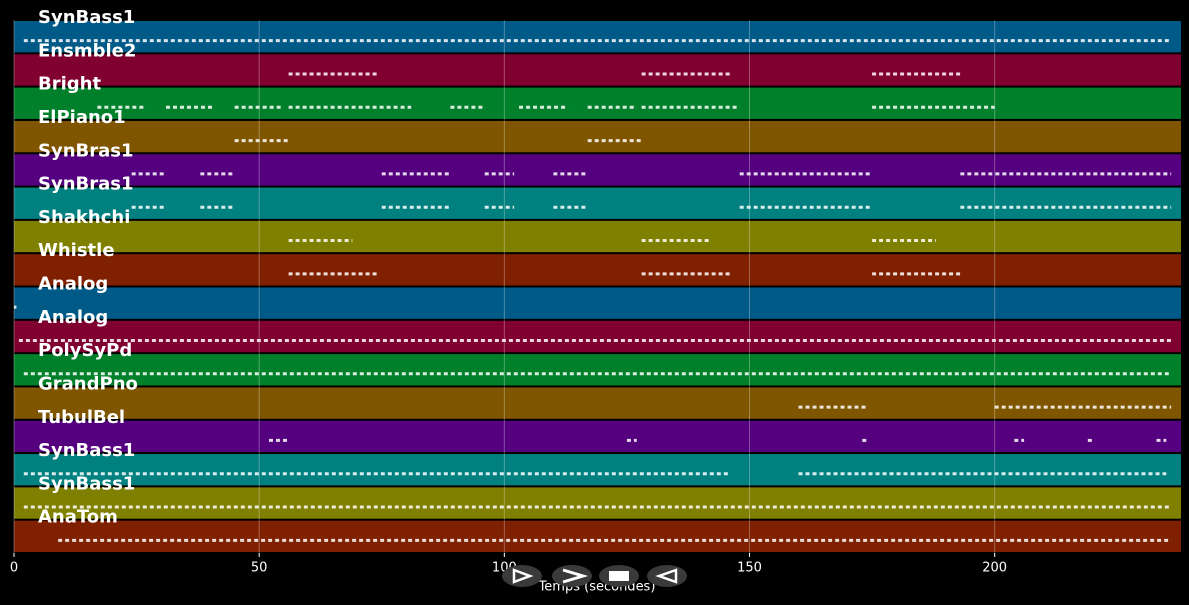  What do you see at coordinates (619, 576) in the screenshot?
I see `stop-button` at bounding box center [619, 576].